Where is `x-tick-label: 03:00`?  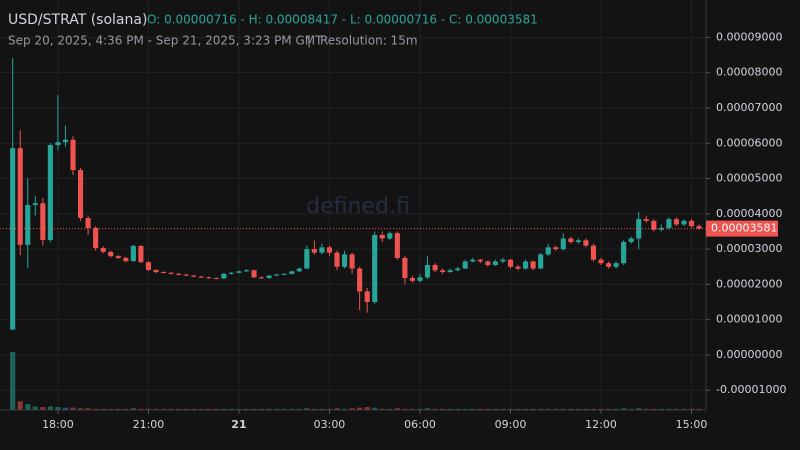 x-tick-label: 03:00 is located at coordinates (330, 424).